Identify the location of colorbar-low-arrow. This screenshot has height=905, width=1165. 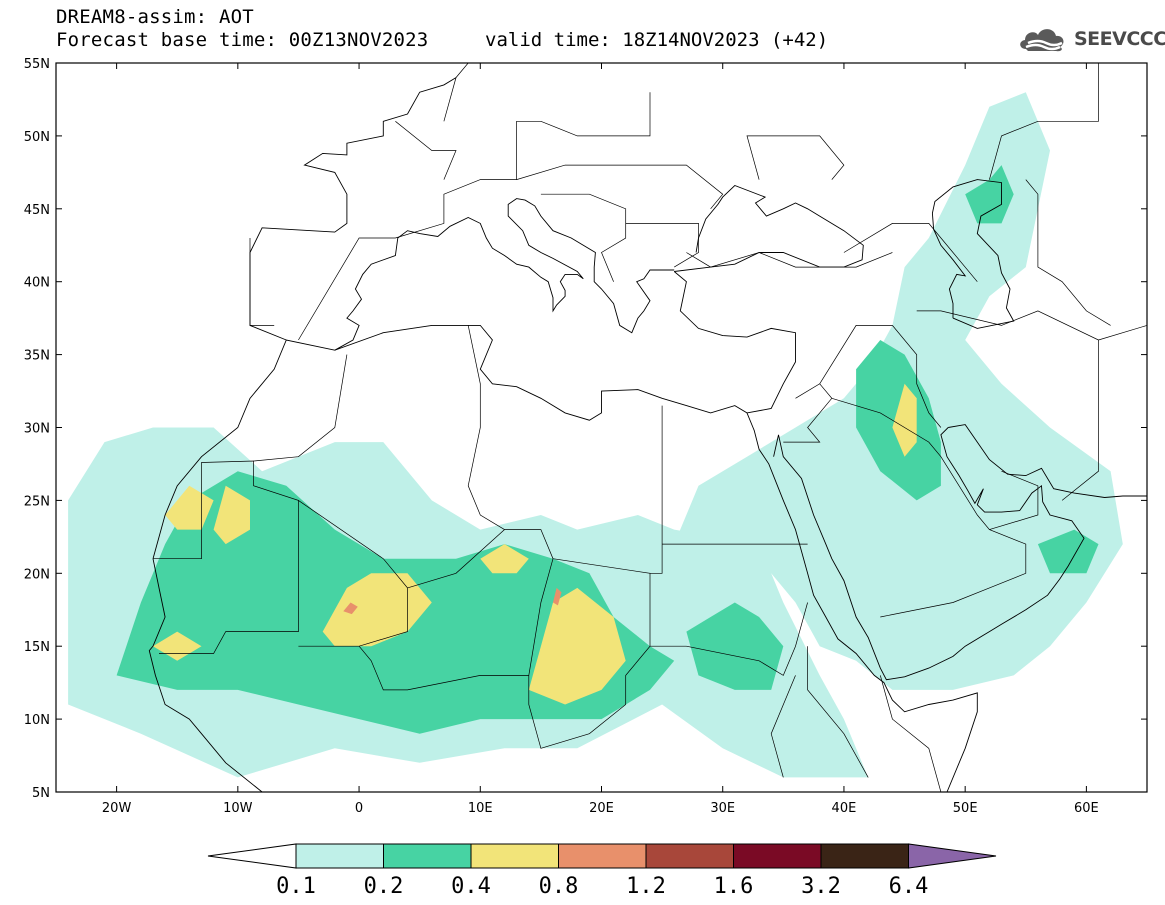
(252, 856).